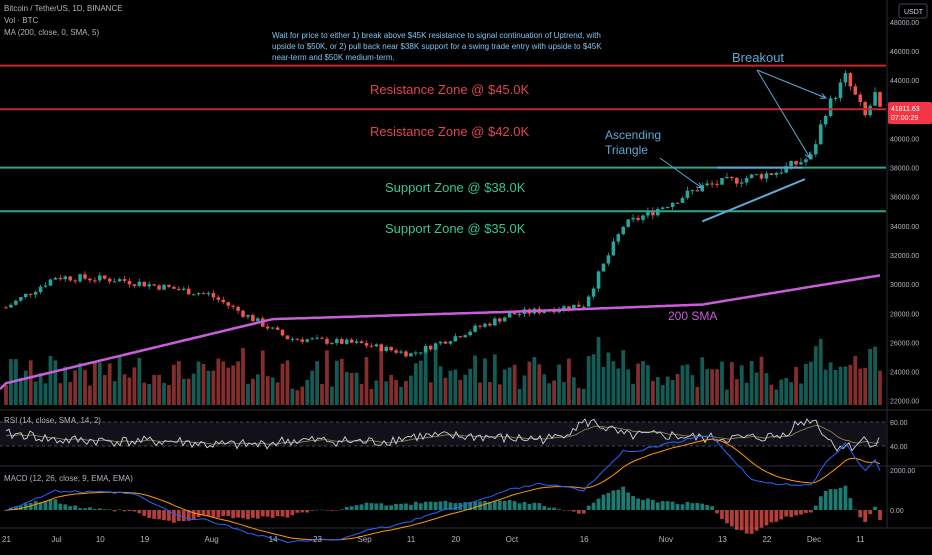 This screenshot has height=555, width=932. Describe the element at coordinates (455, 187) in the screenshot. I see `zone-label-38k: Support Zone @ $38.0K` at that location.